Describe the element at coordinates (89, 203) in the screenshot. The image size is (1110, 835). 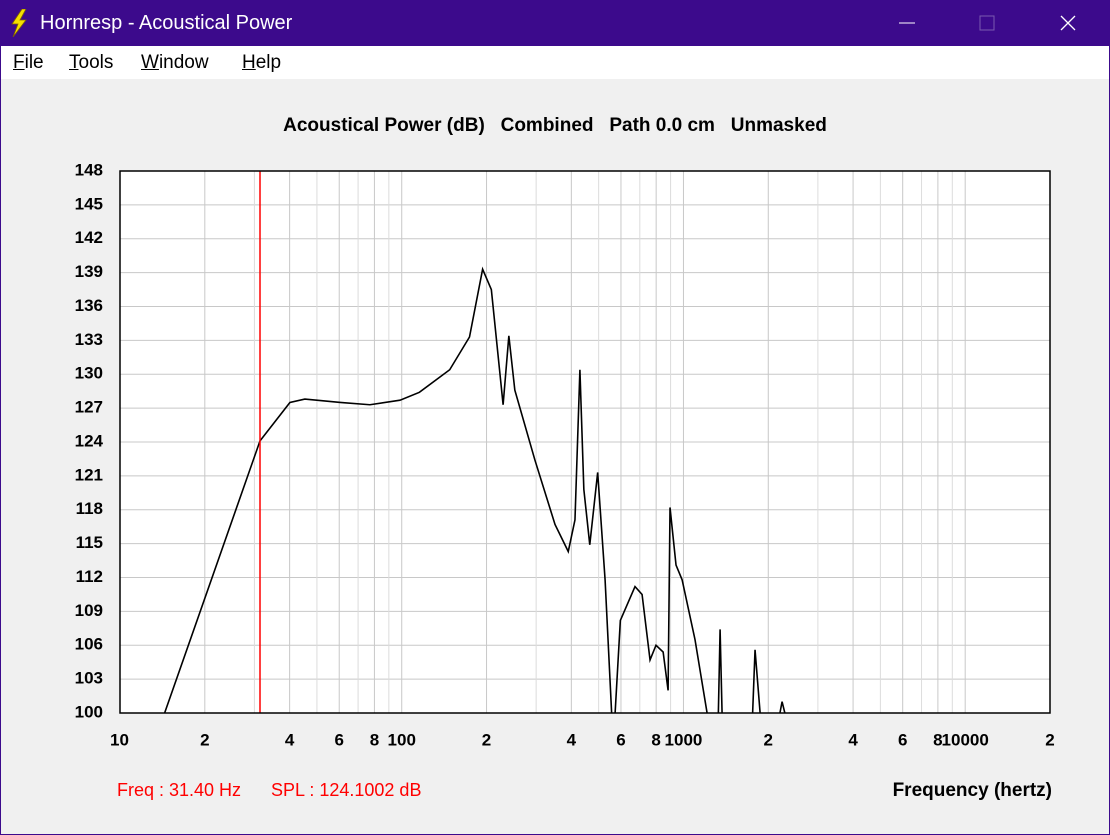
I see `y-tick-label: 145` at that location.